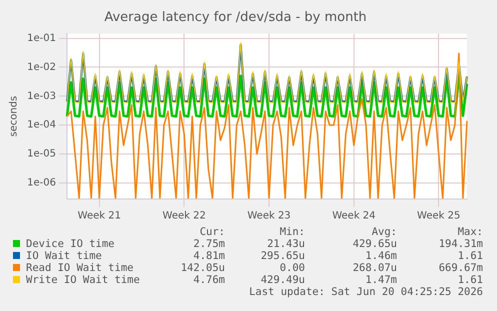  Describe the element at coordinates (384, 232) in the screenshot. I see `text: Avg:` at that location.